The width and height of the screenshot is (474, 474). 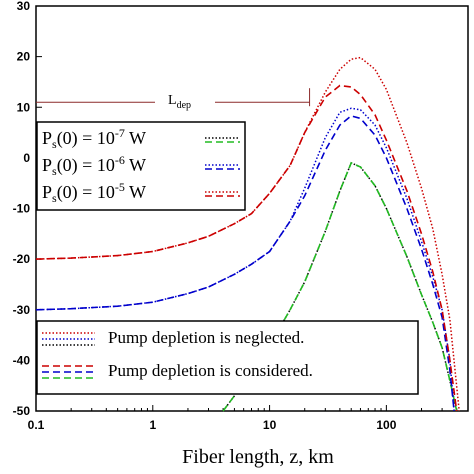 What do you see at coordinates (26, 158) in the screenshot?
I see `y-tick-label: 0` at bounding box center [26, 158].